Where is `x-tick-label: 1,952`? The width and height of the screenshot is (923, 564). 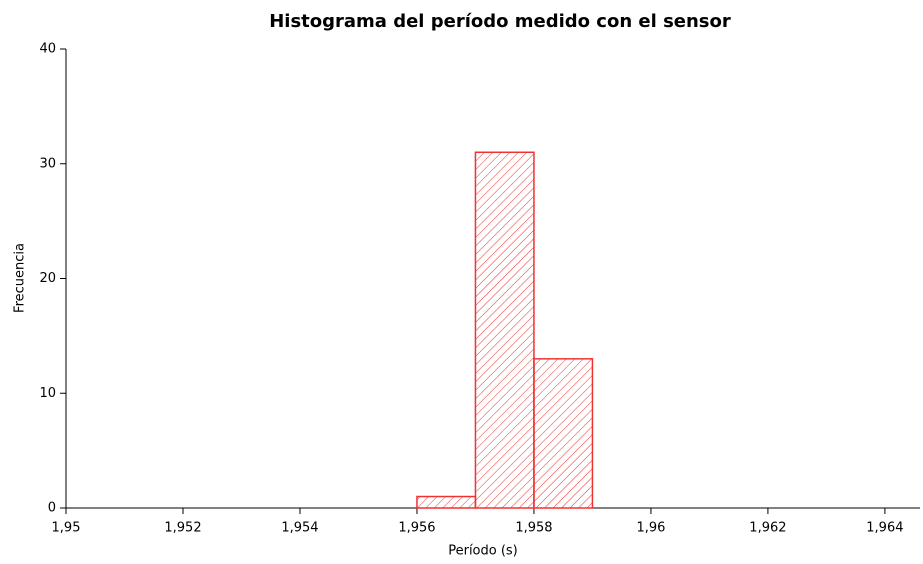
x-tick-label: 1,952 is located at coordinates (182, 528).